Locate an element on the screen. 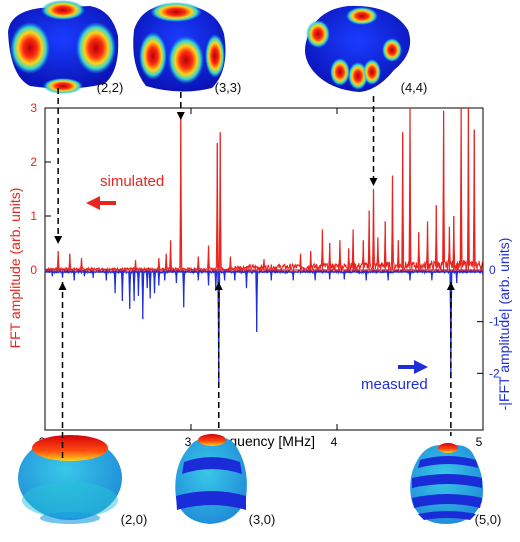 This screenshot has width=520, height=542. x-tick-label: 3 is located at coordinates (188, 442).